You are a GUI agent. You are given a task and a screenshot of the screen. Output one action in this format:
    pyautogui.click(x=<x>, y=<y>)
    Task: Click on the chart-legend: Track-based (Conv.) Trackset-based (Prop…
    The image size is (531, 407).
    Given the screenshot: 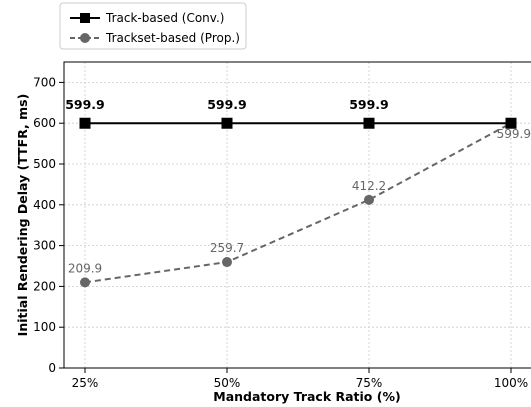 What is the action you would take?
    pyautogui.click(x=153, y=26)
    